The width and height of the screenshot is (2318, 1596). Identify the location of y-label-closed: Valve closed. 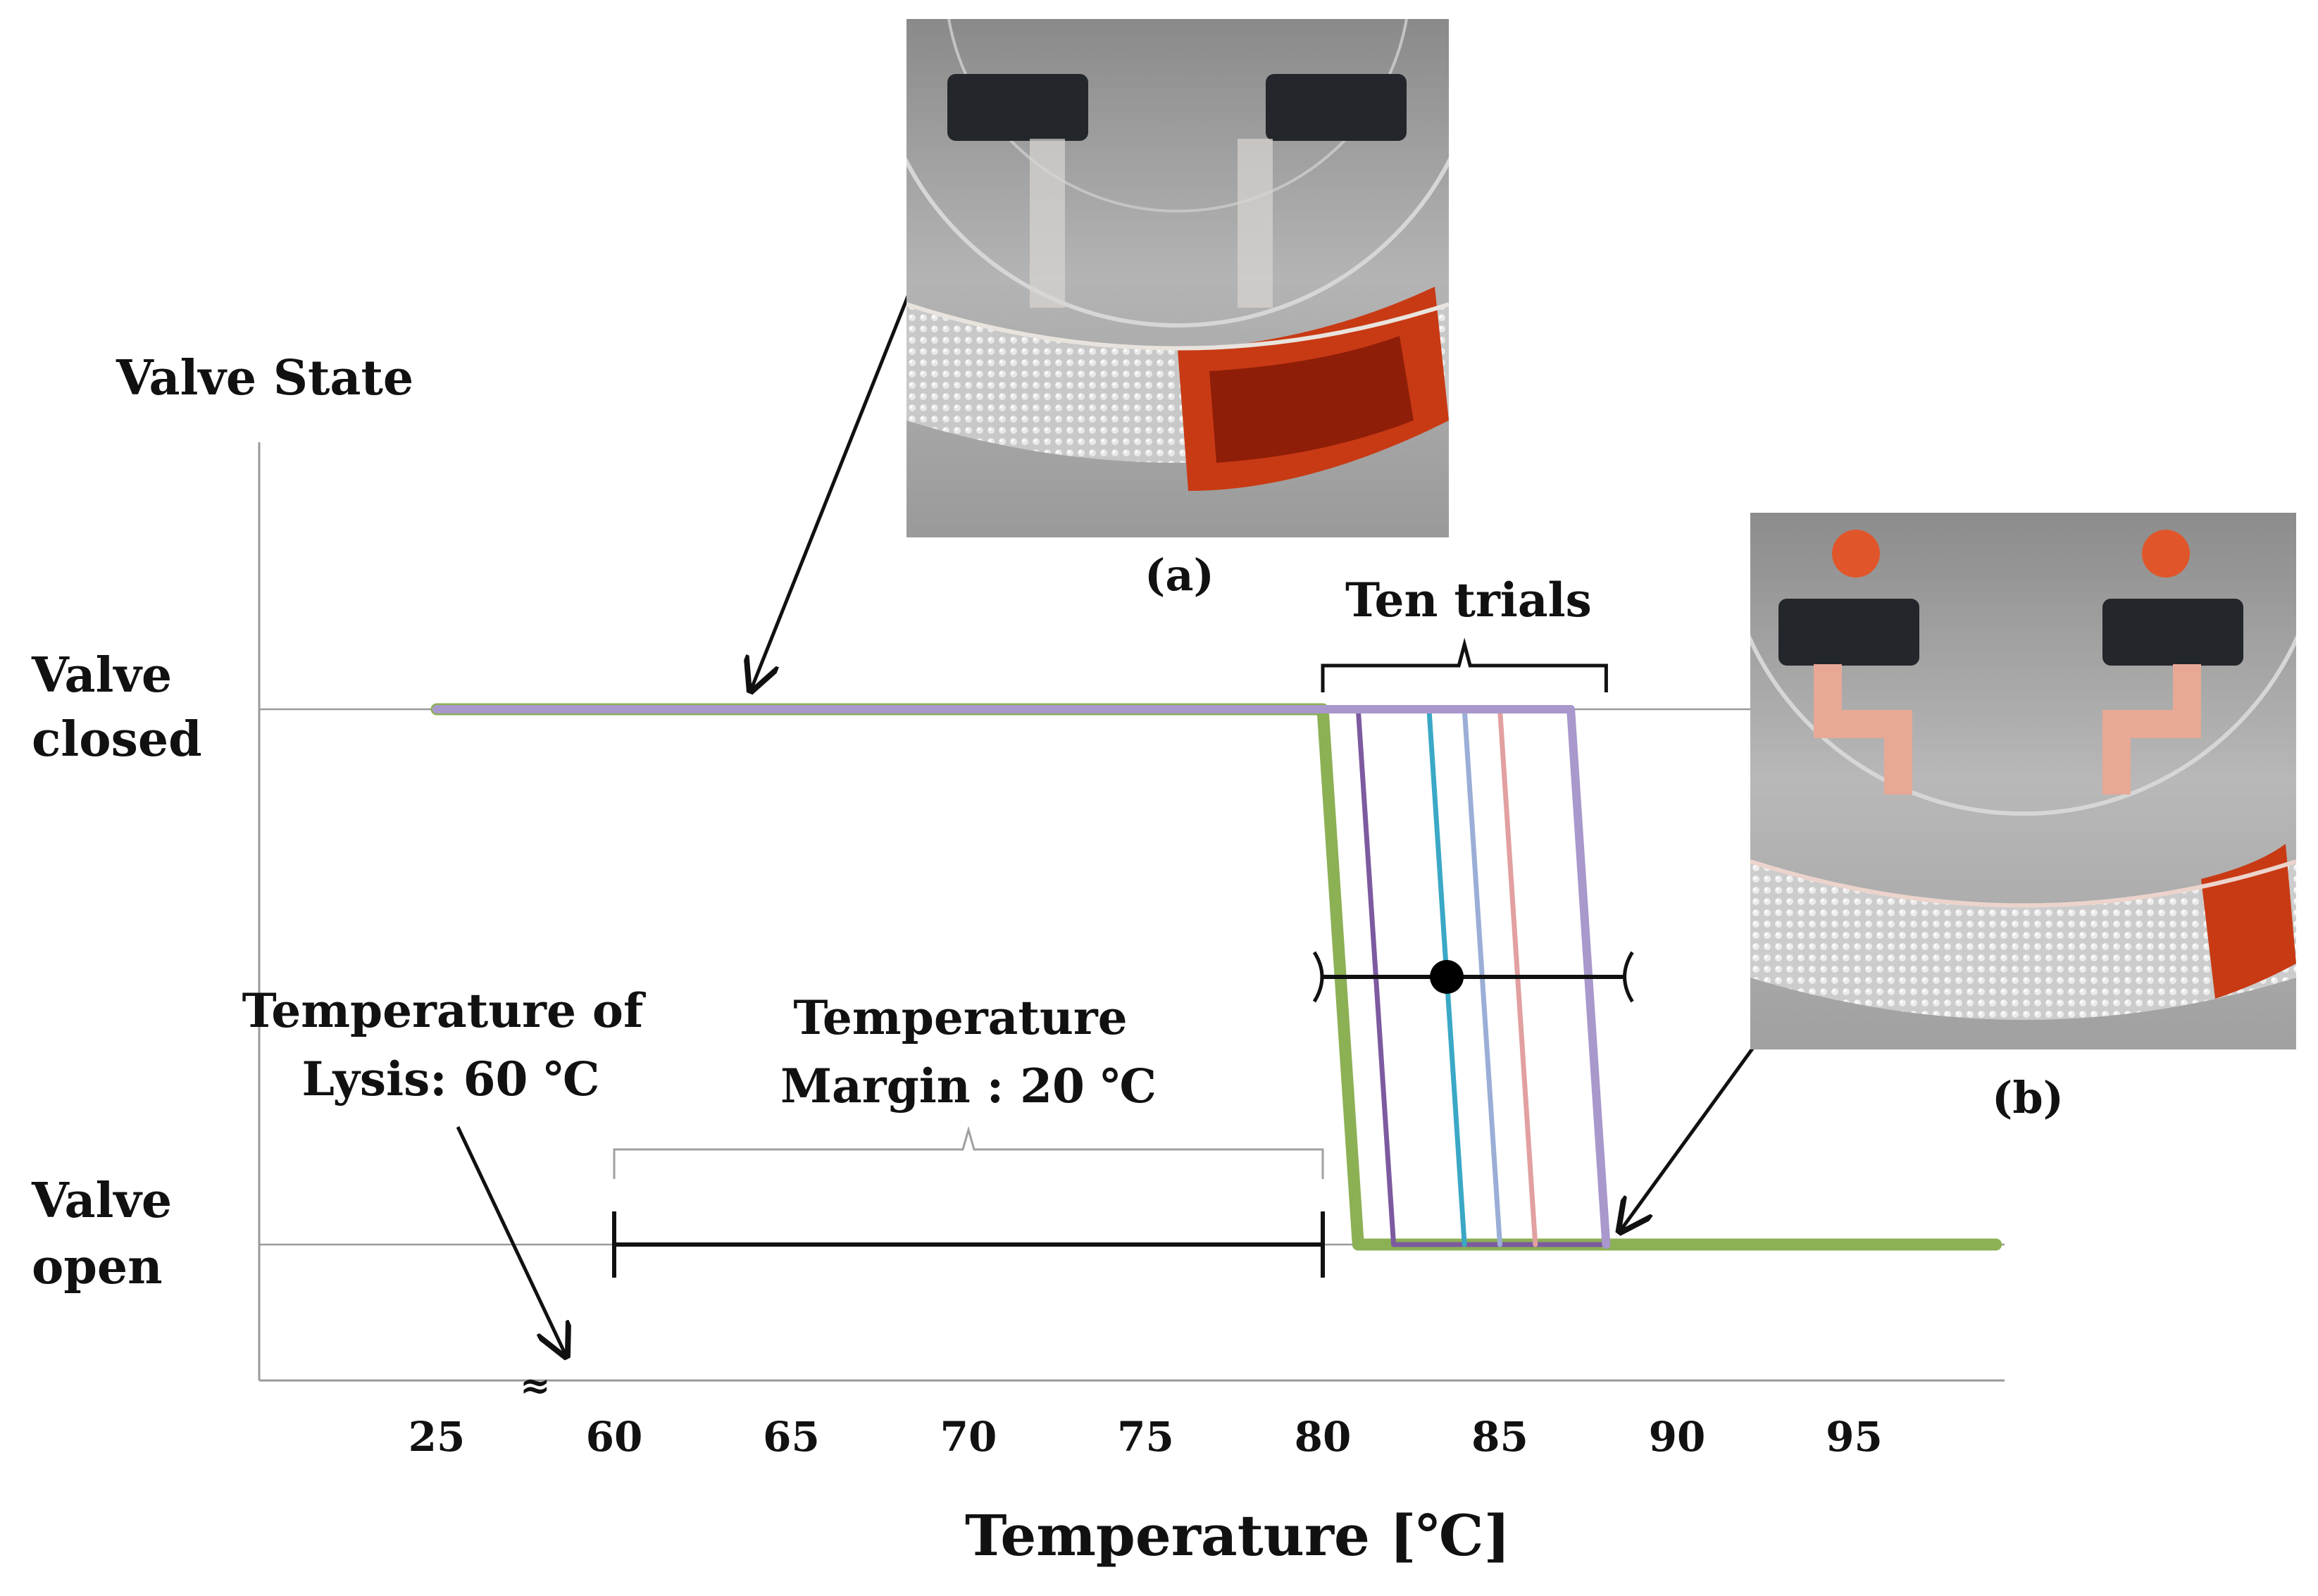
(117, 707).